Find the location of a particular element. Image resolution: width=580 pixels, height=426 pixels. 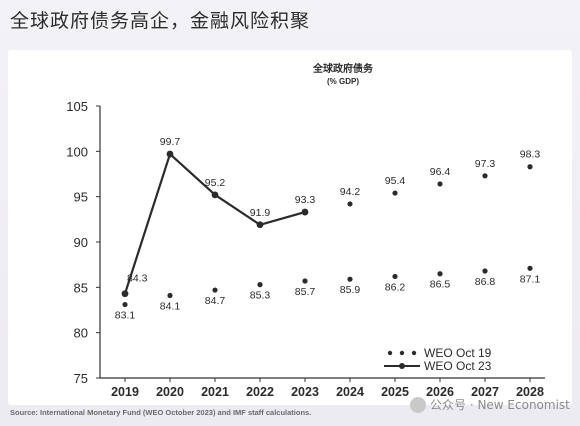

series-weo-oct19-data-label: 85.7 is located at coordinates (305, 292).